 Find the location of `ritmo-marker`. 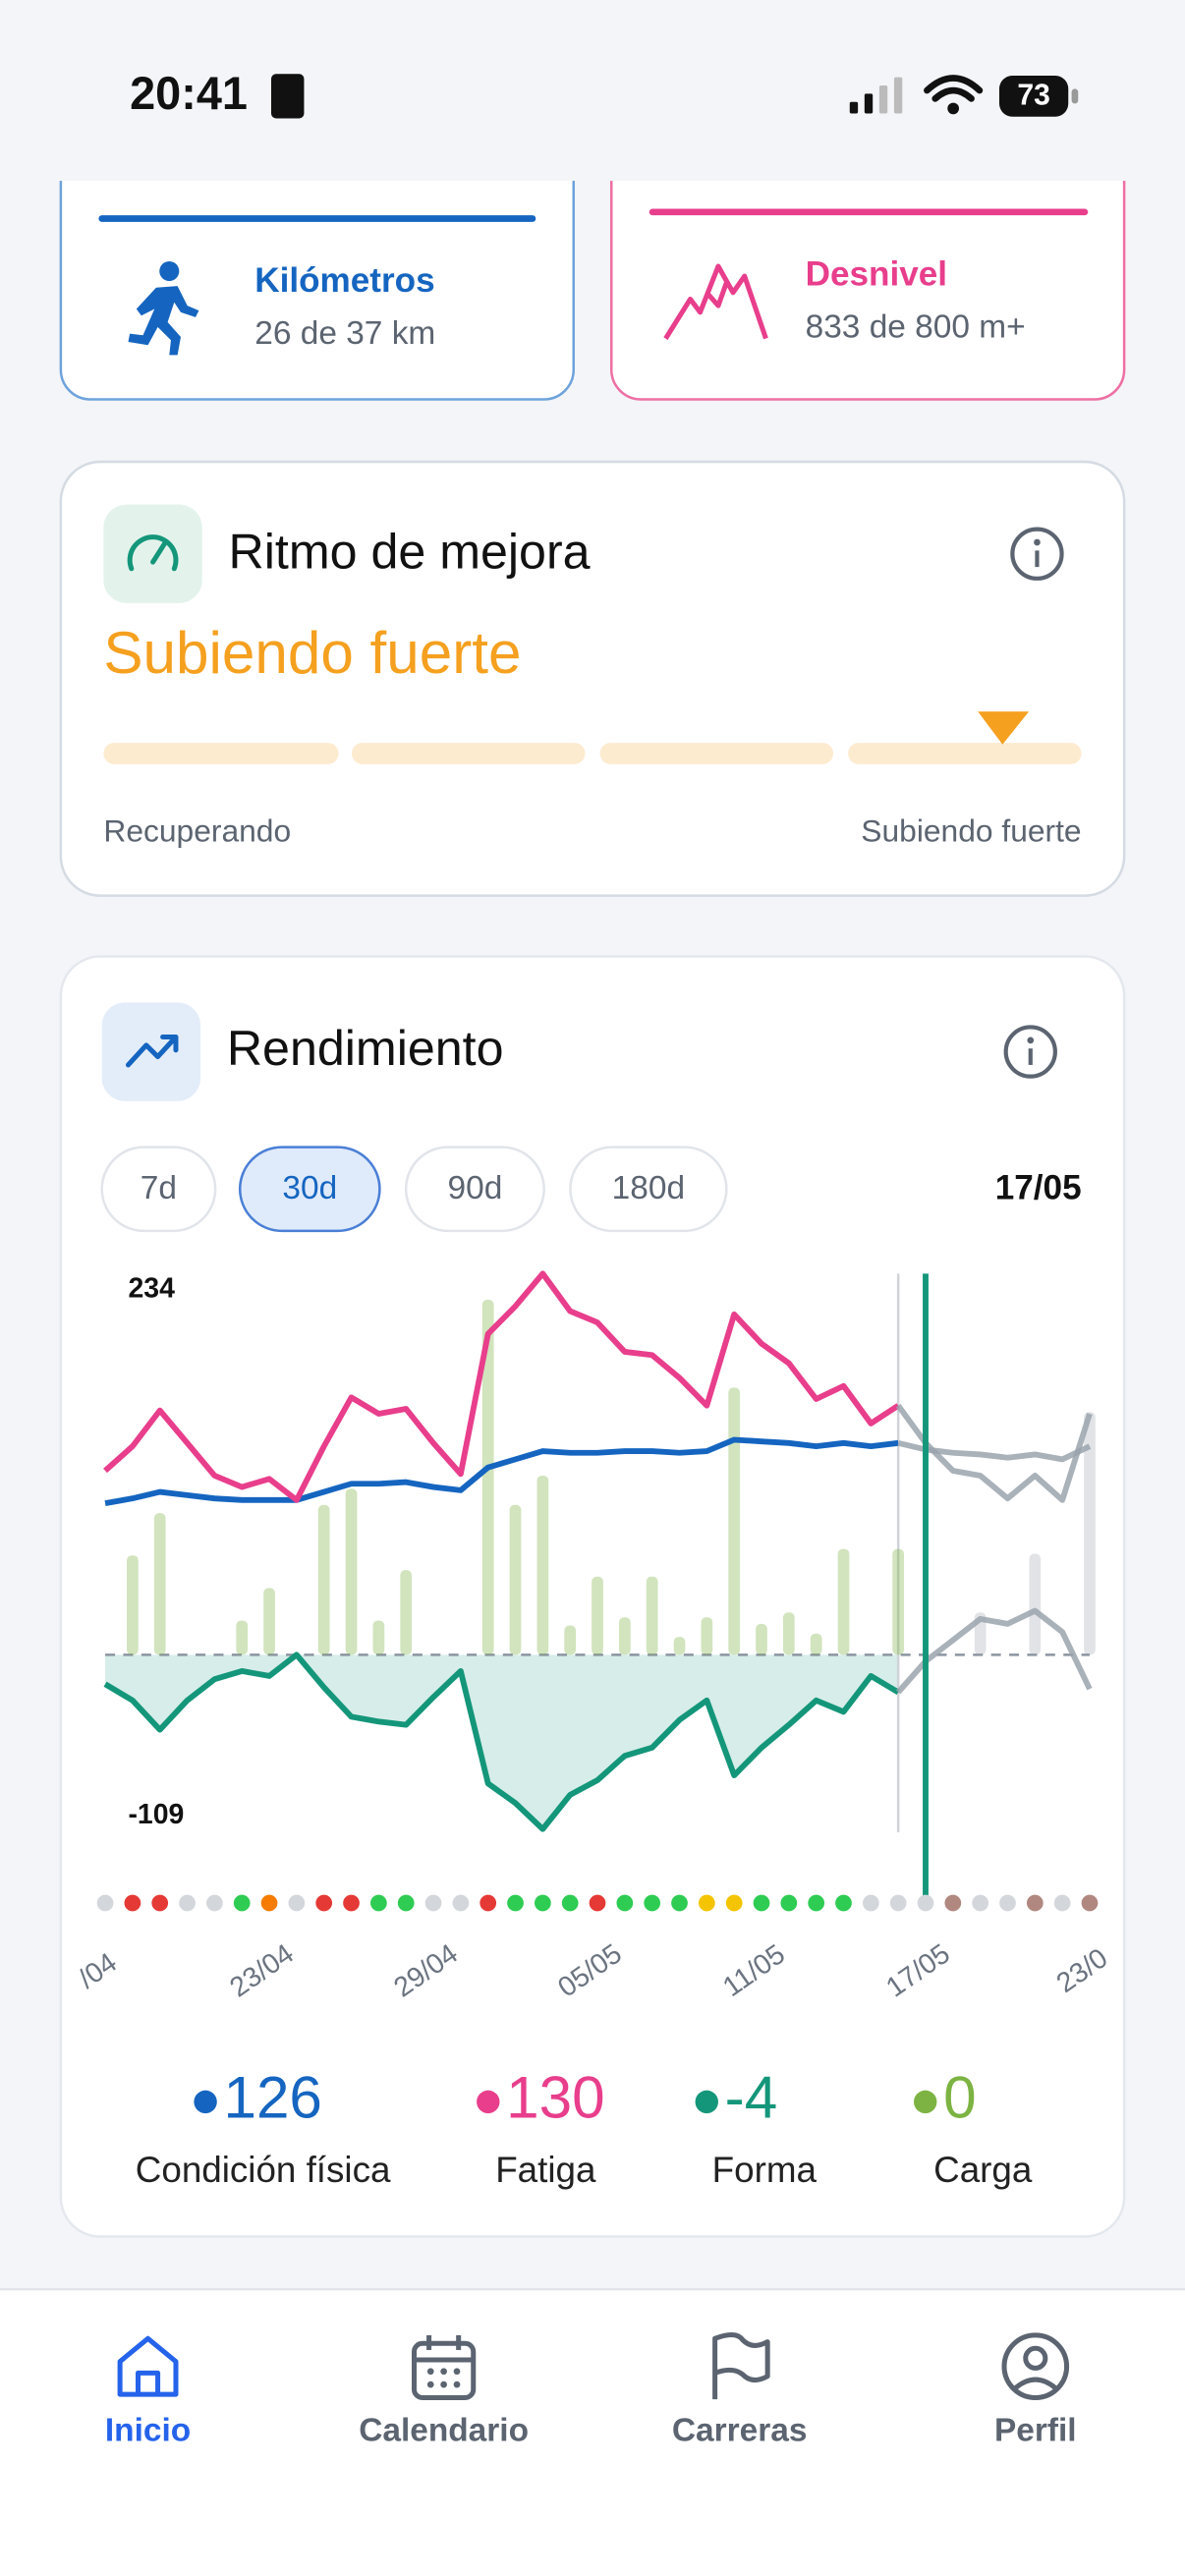

ritmo-marker is located at coordinates (1004, 728).